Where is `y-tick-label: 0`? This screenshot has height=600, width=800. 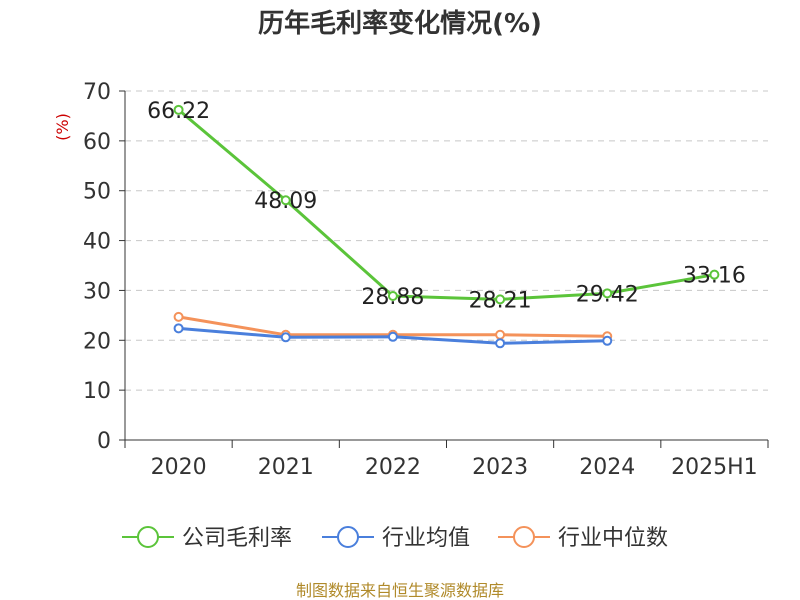
y-tick-label: 0 is located at coordinates (104, 441).